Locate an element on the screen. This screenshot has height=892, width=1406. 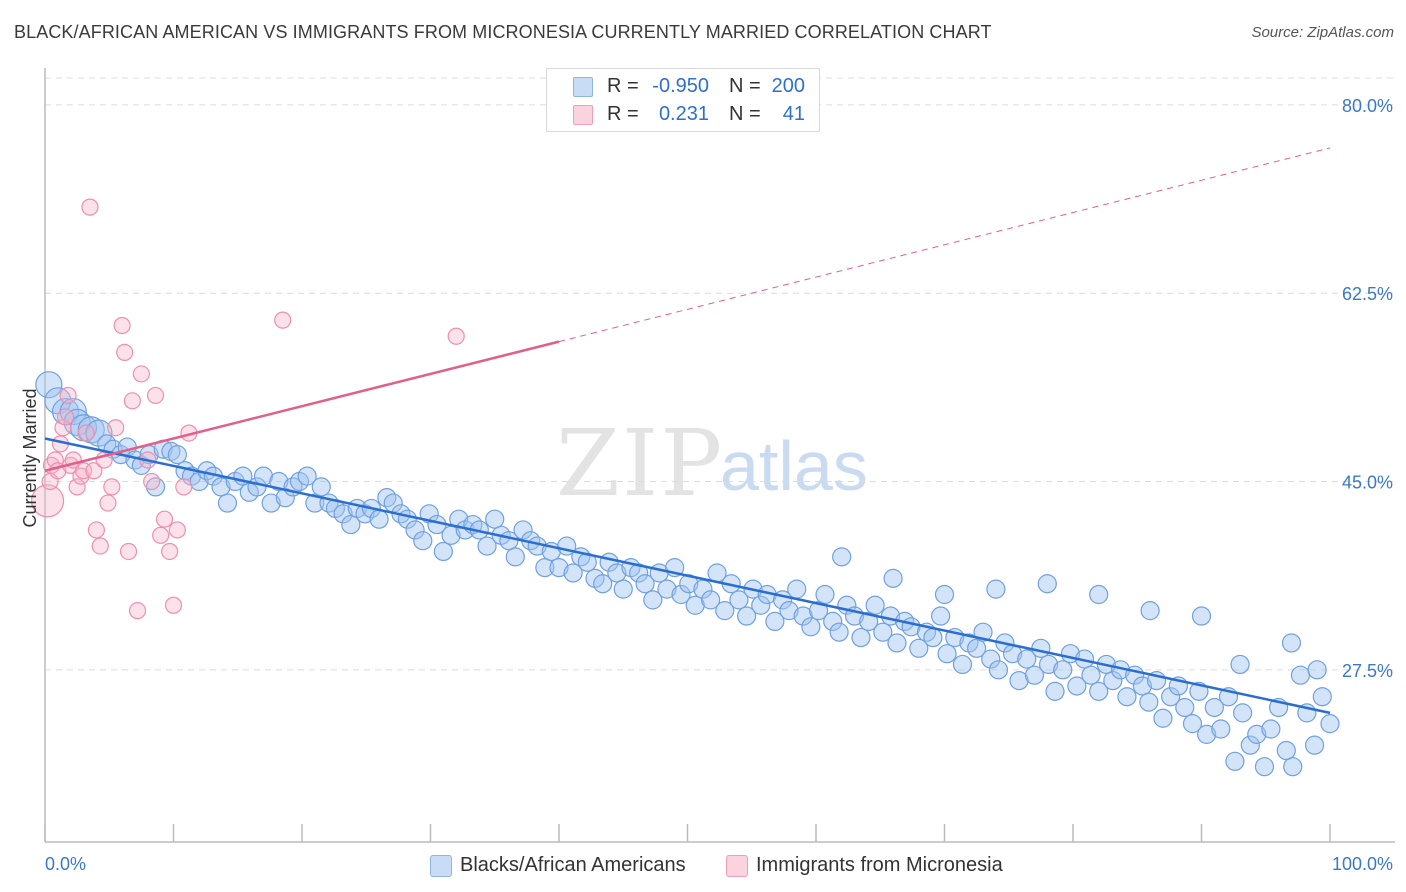
r-value: 0.231 is located at coordinates (683, 114).